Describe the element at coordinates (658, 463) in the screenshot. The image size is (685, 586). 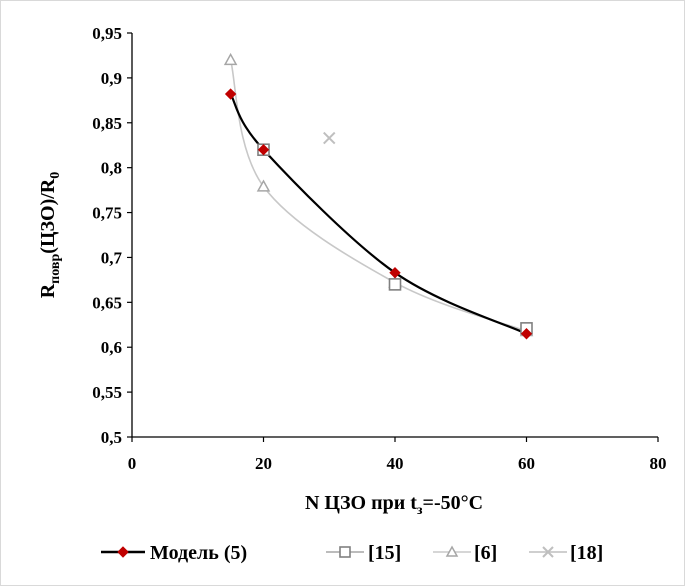
I see `x-tick-label: 80` at that location.